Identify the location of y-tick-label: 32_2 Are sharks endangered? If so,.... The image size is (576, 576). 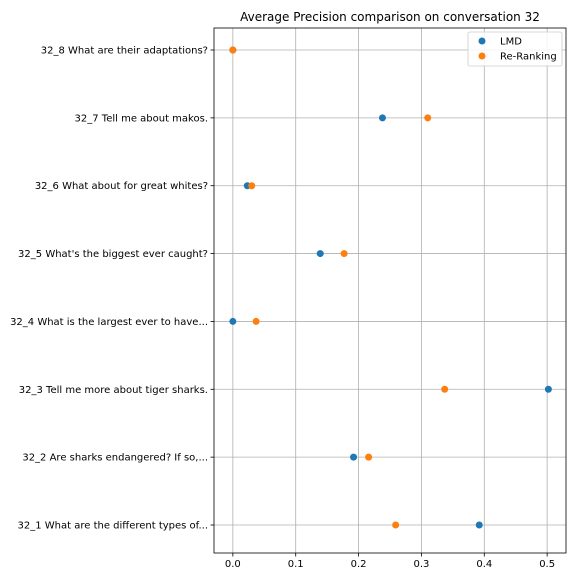
(115, 458).